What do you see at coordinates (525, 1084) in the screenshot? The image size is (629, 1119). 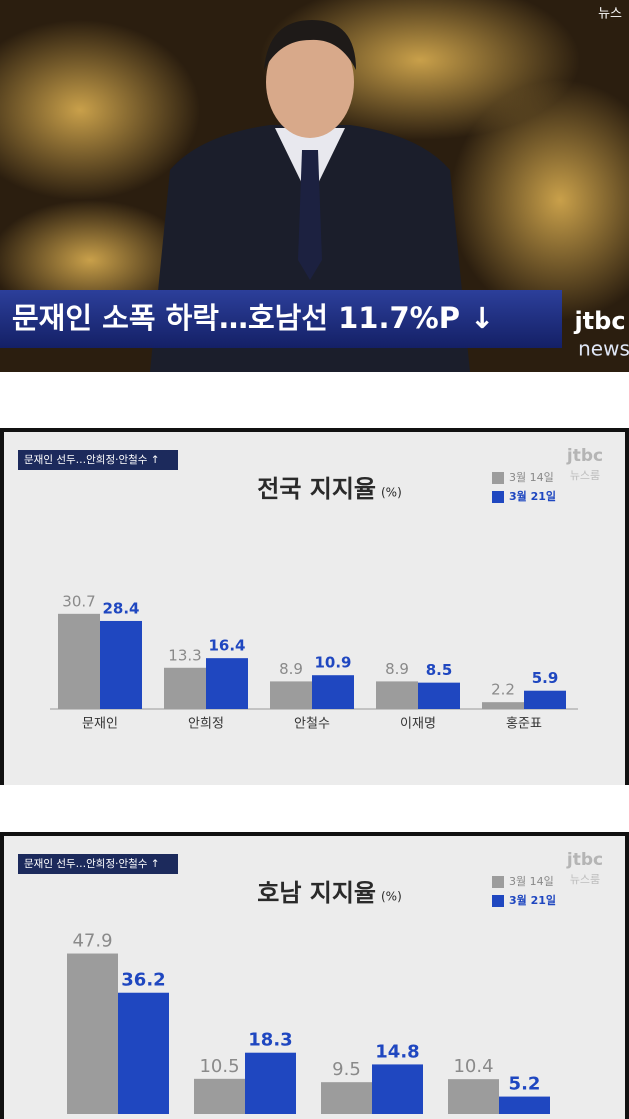 I see `value-label: 5.2` at bounding box center [525, 1084].